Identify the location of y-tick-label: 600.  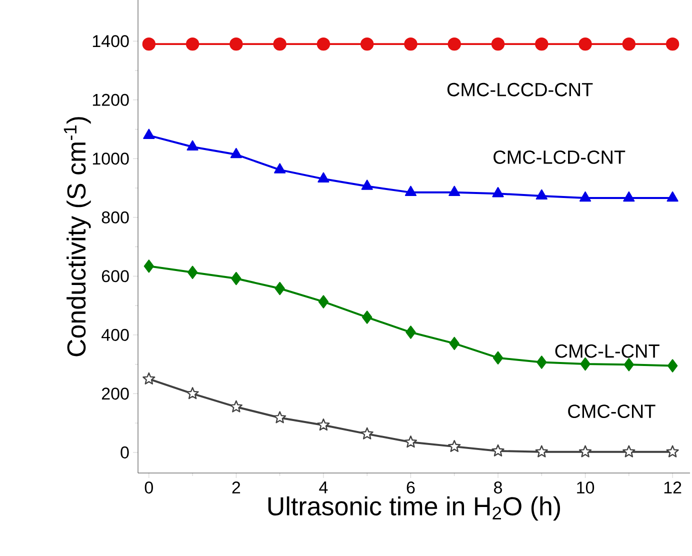
(115, 276).